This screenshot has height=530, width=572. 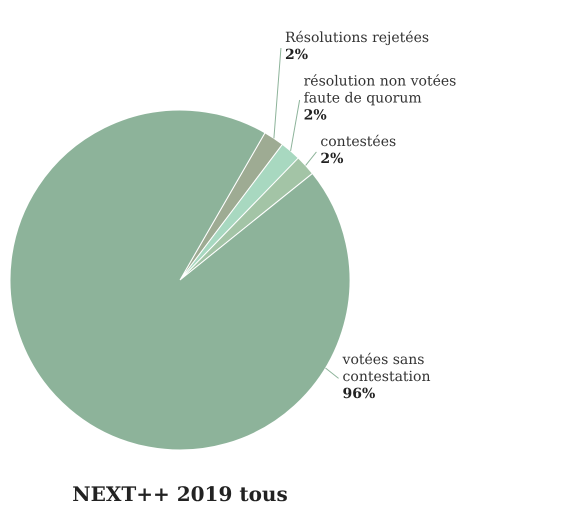 I want to click on data-label: 96%, so click(x=359, y=394).